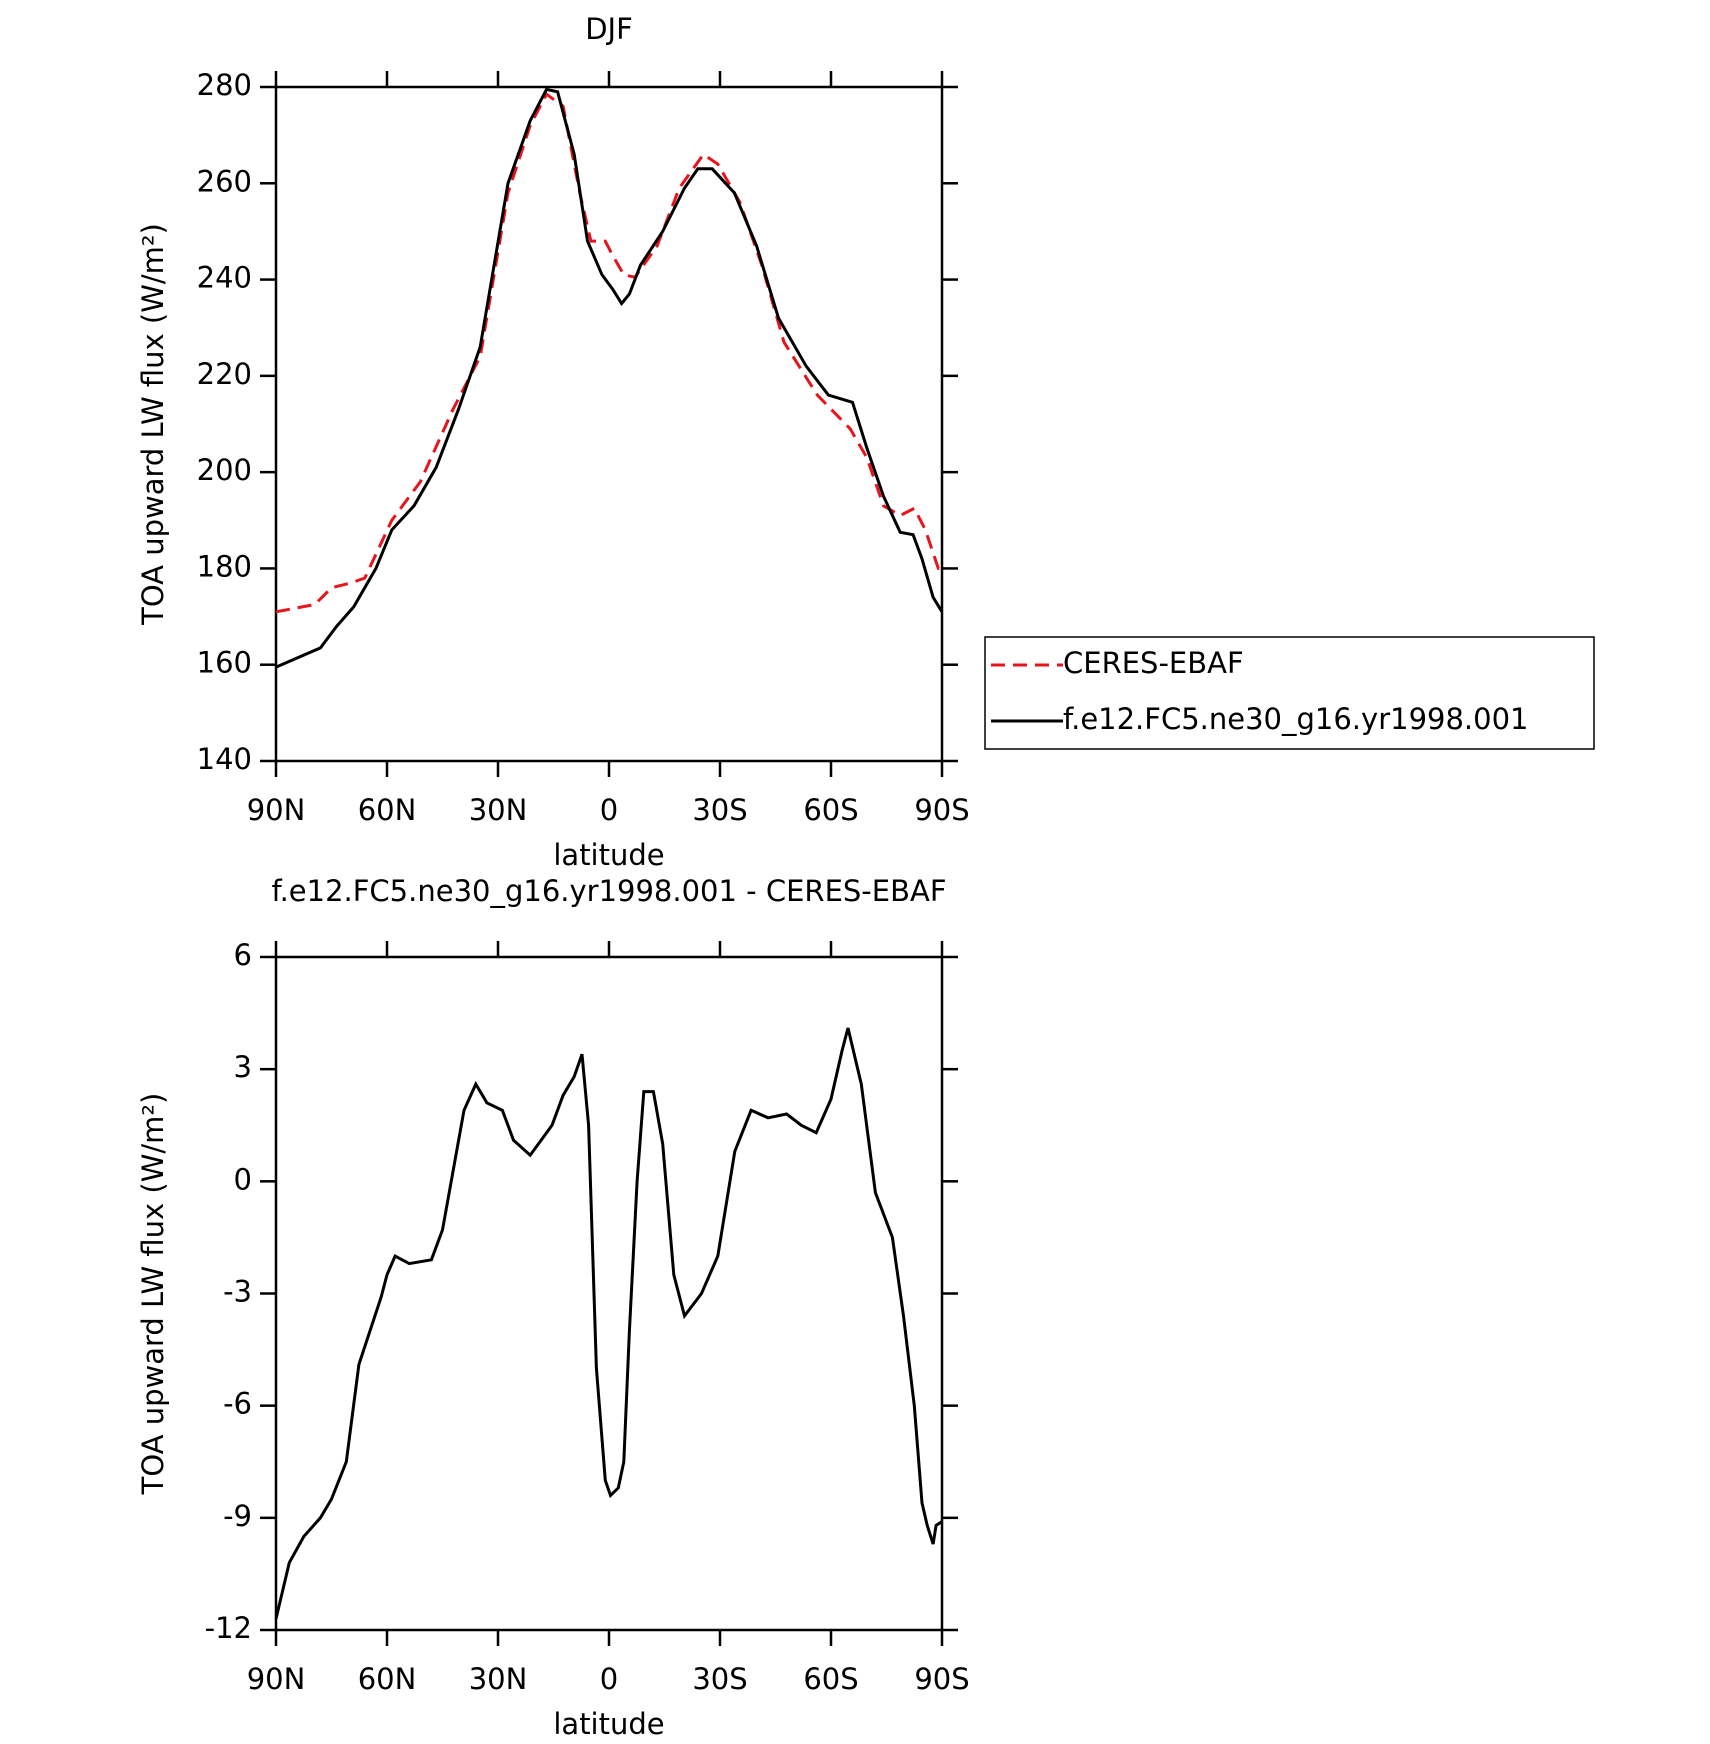  What do you see at coordinates (609, 29) in the screenshot?
I see `chart-title: DJF` at bounding box center [609, 29].